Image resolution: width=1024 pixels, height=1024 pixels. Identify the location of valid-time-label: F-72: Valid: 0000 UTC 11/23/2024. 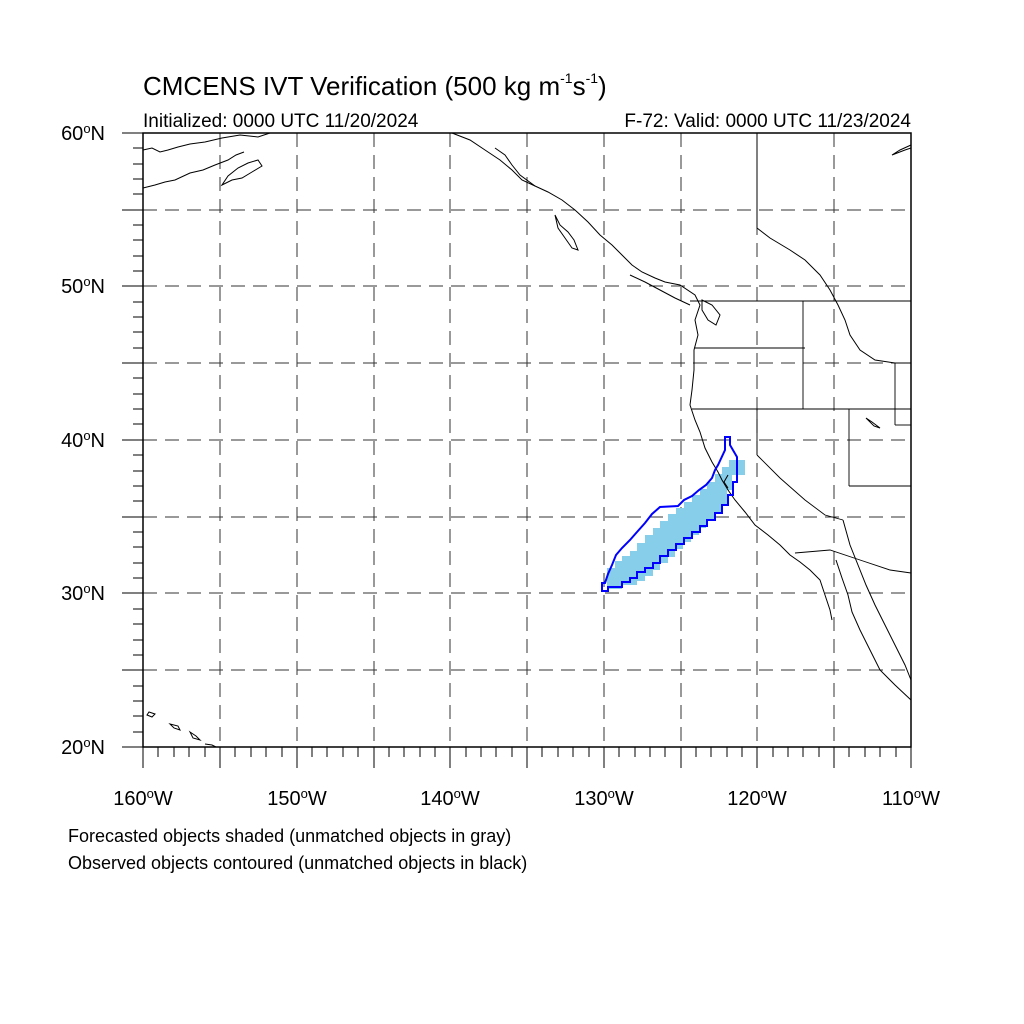
(767, 121).